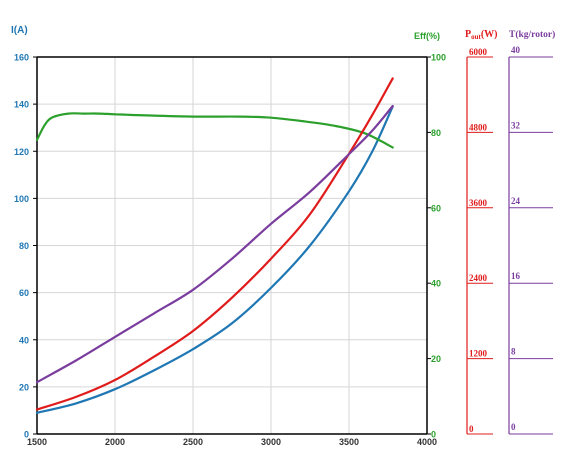  Describe the element at coordinates (478, 52) in the screenshot. I see `power-tick-label: 6000` at that location.